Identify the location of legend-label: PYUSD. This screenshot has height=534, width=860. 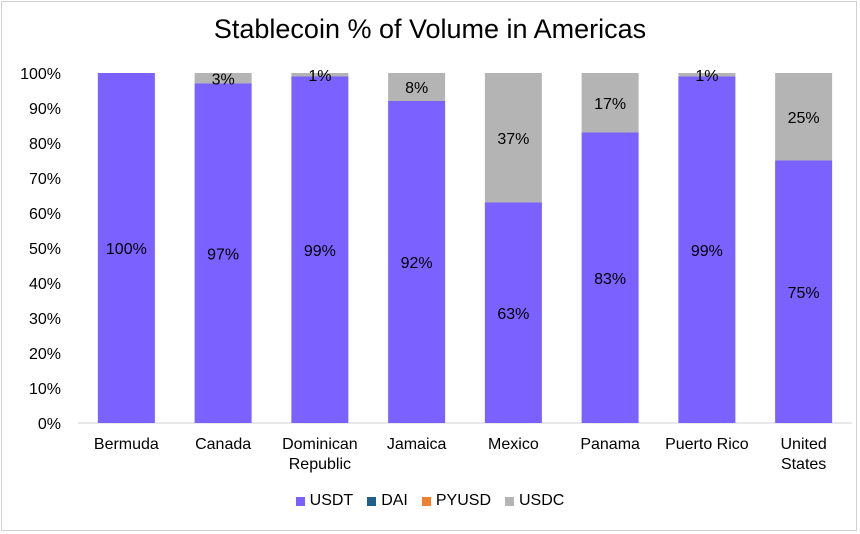
(463, 500).